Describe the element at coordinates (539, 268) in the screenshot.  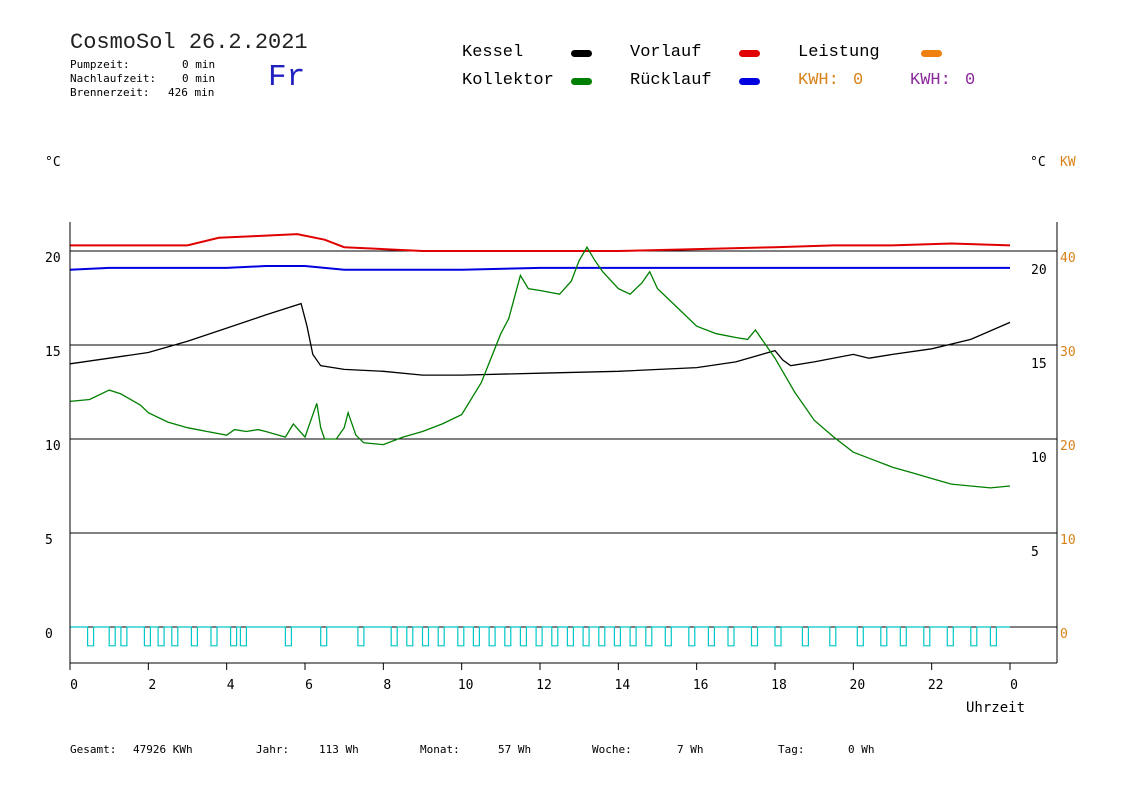
I see `series-ruecklauf` at that location.